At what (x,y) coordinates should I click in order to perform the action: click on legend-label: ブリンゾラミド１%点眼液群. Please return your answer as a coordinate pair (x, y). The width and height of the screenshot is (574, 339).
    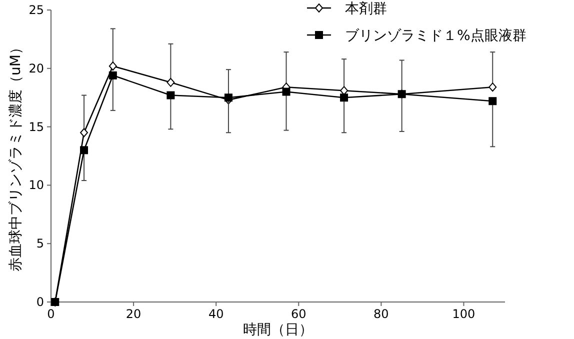
    Looking at the image, I should click on (435, 36).